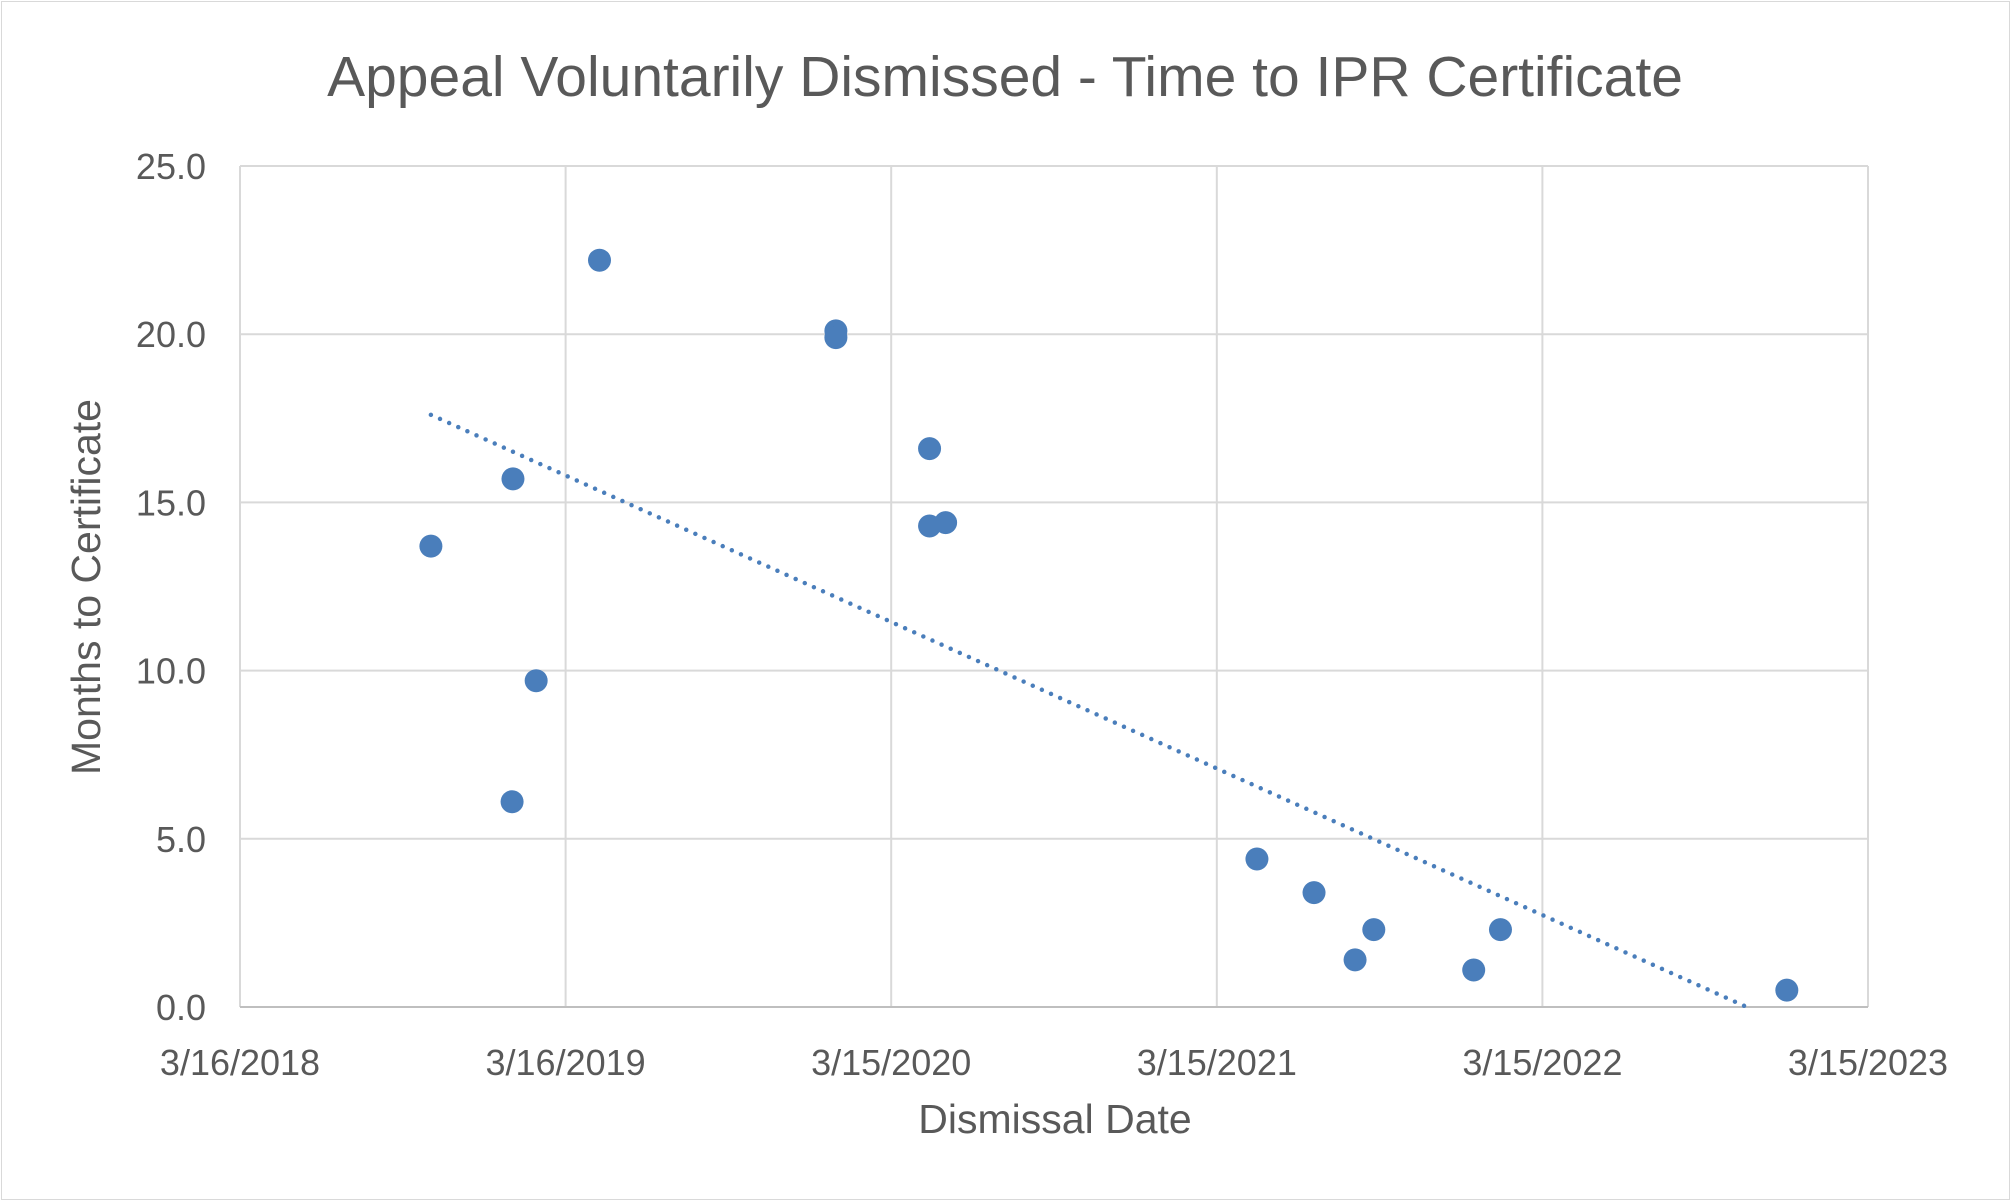 This screenshot has height=1203, width=2013. I want to click on x-tick-label: 3/15/2021, so click(1217, 1062).